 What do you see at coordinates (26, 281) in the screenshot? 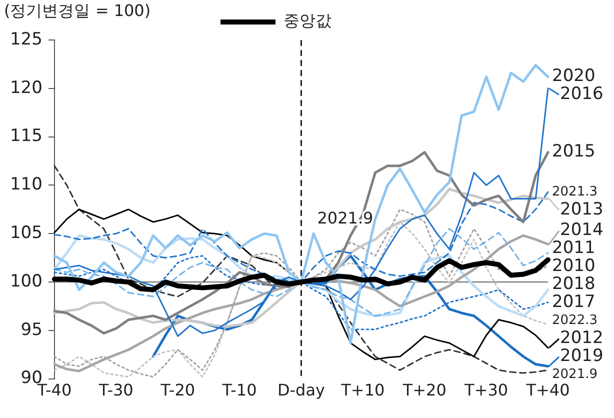
I see `y-tick-label: 100` at bounding box center [26, 281].